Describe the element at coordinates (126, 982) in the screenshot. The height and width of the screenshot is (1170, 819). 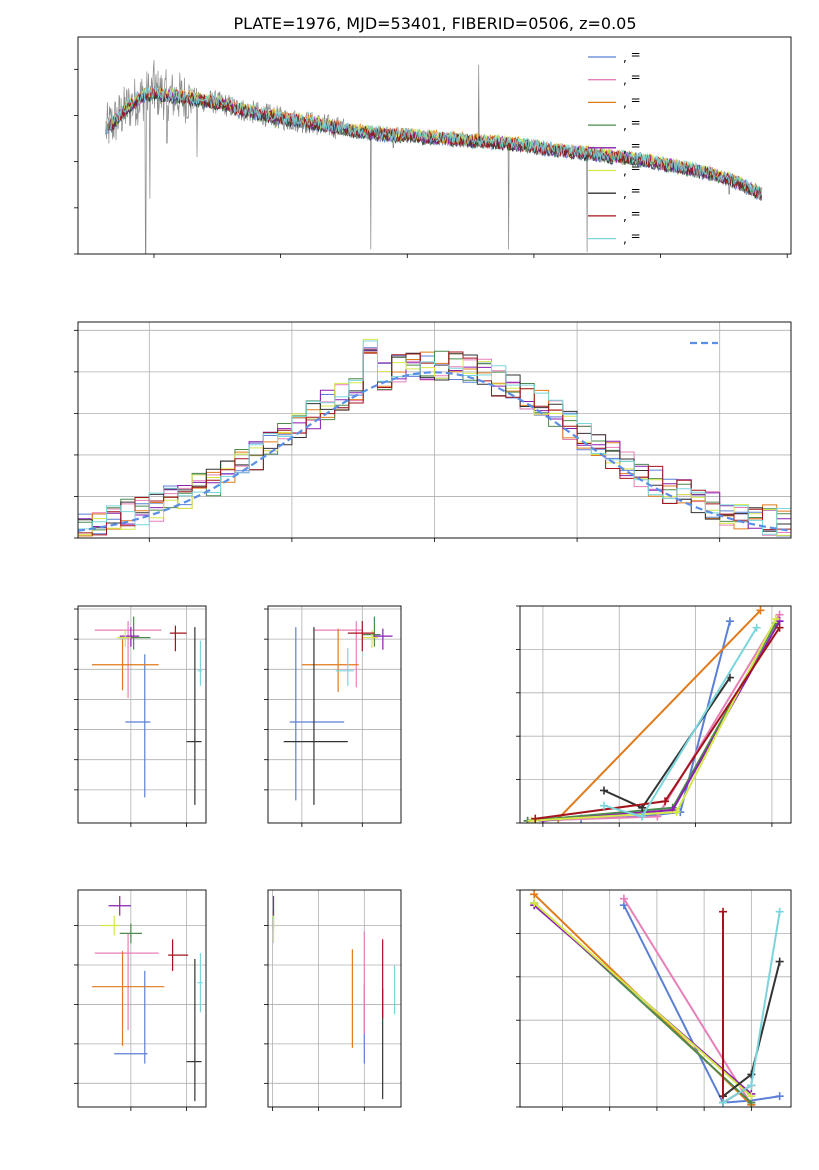
I see `error-bar-salpeter-miles` at that location.